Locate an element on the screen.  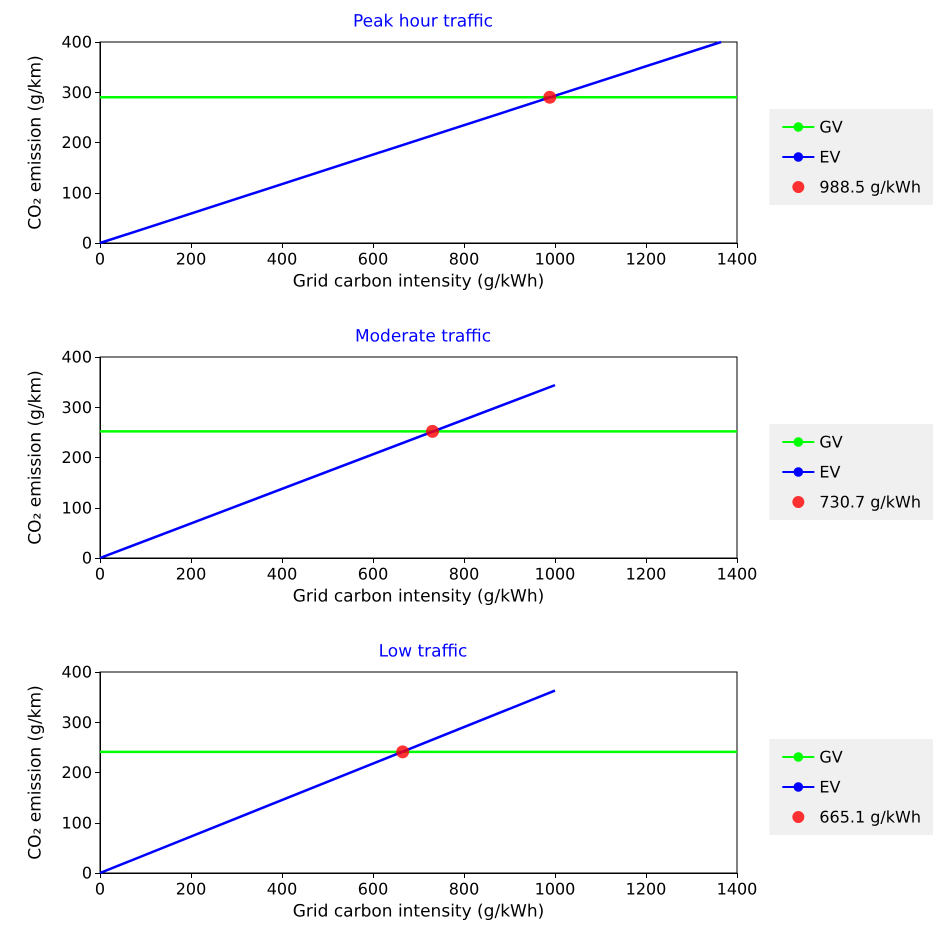
legend-label: 730.7 g/kWh is located at coordinates (870, 502).